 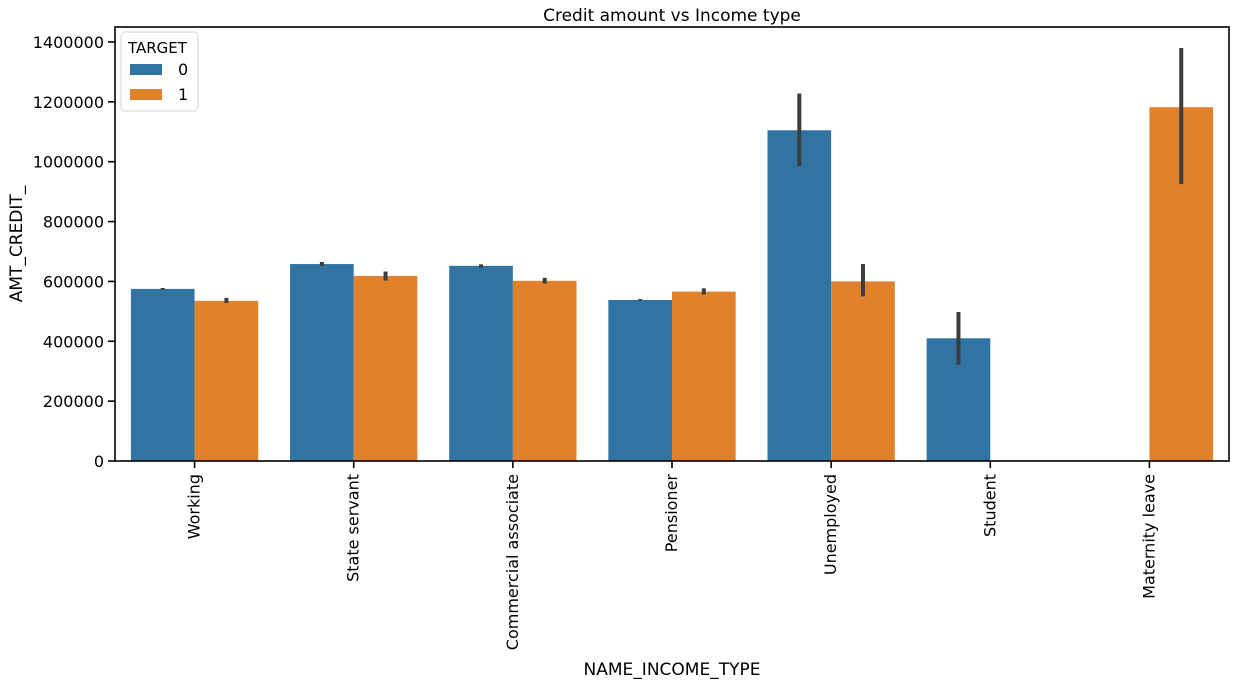 I want to click on x-tick-label-1: State servant, so click(x=353, y=528).